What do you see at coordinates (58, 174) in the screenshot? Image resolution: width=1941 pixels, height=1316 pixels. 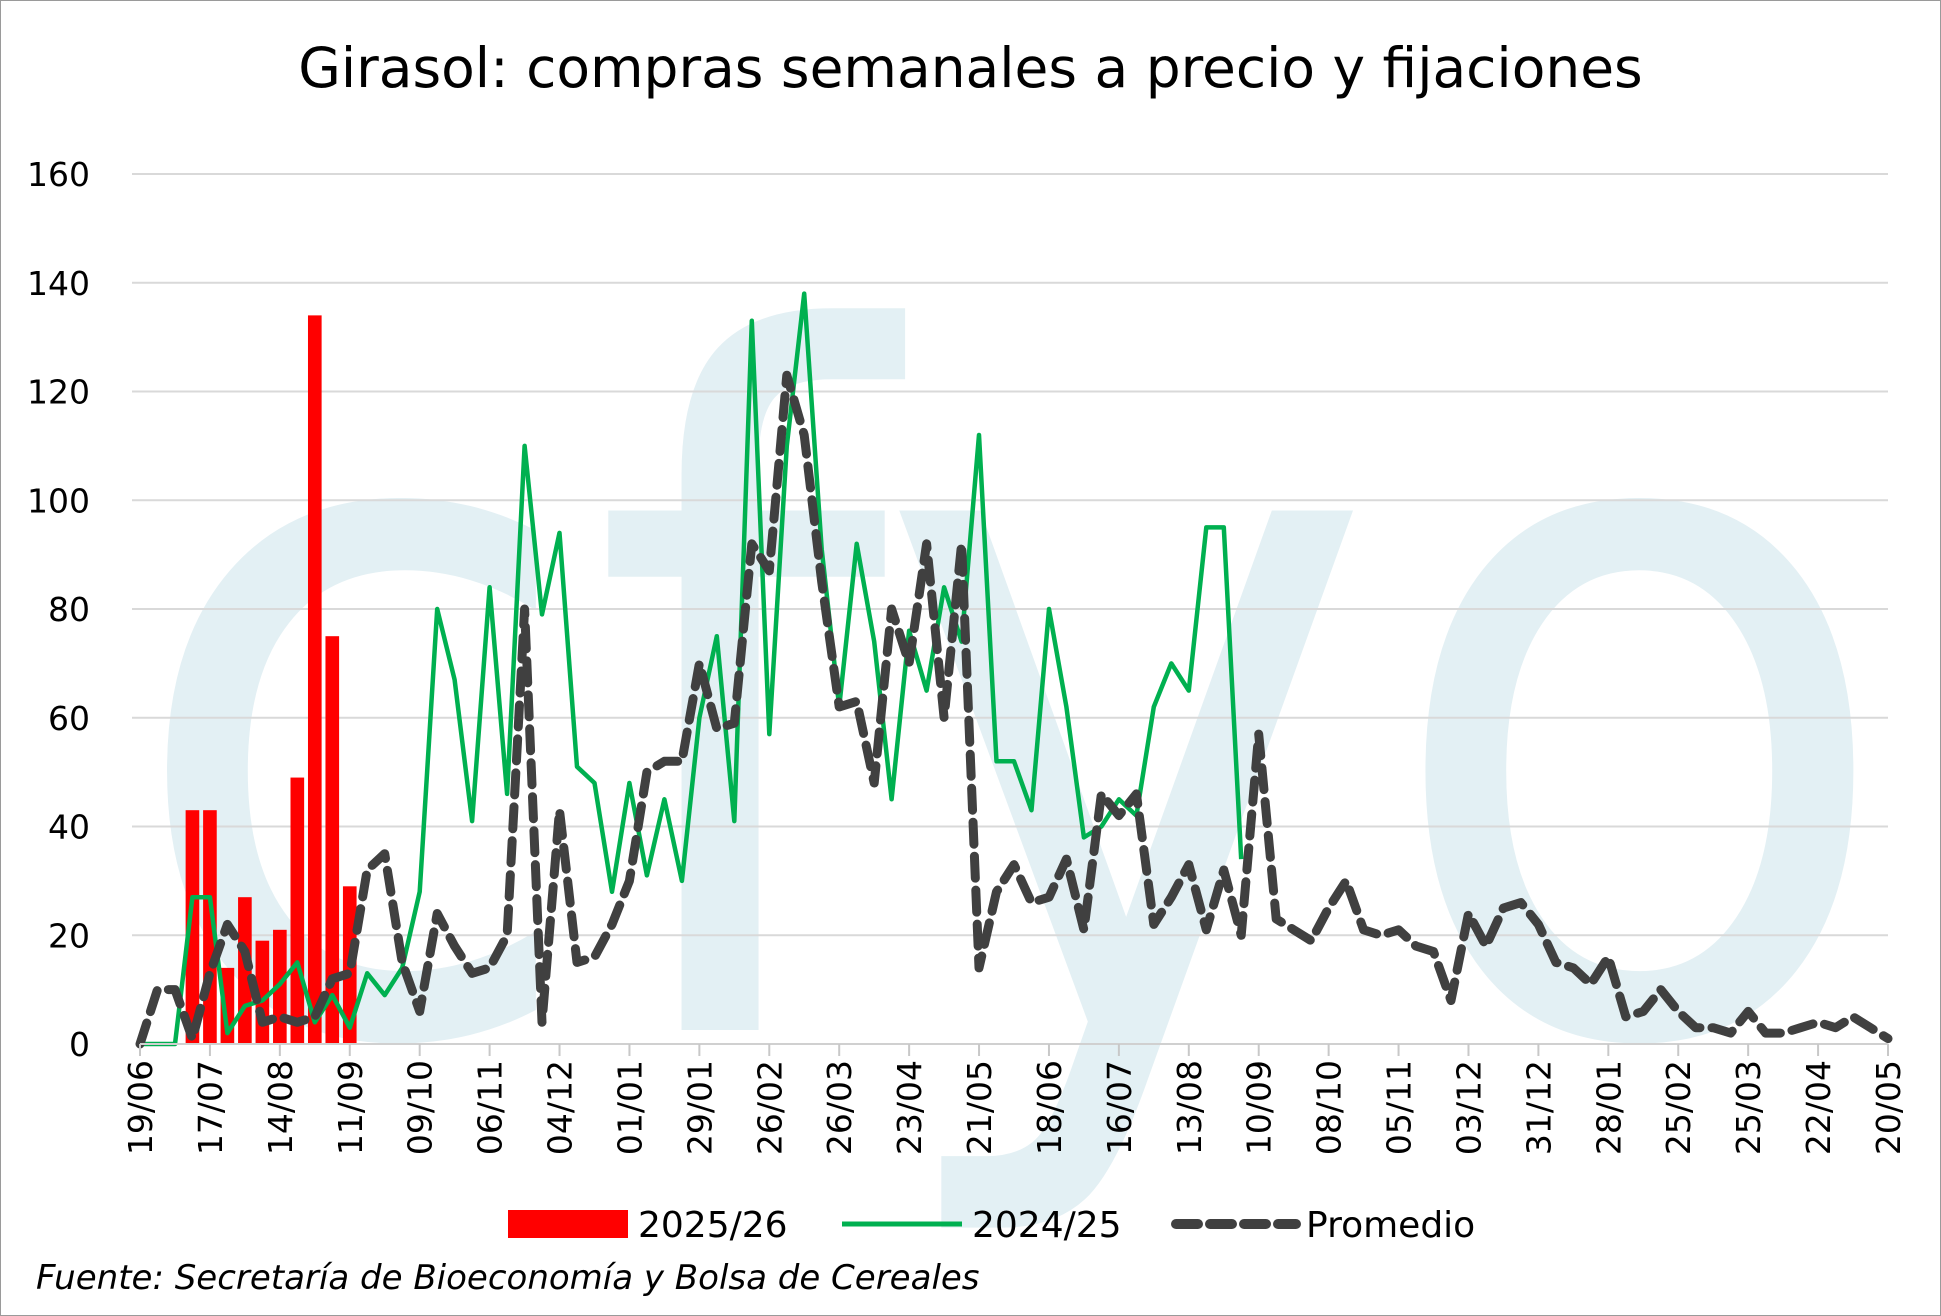 I see `y-tick-label: 160` at bounding box center [58, 174].